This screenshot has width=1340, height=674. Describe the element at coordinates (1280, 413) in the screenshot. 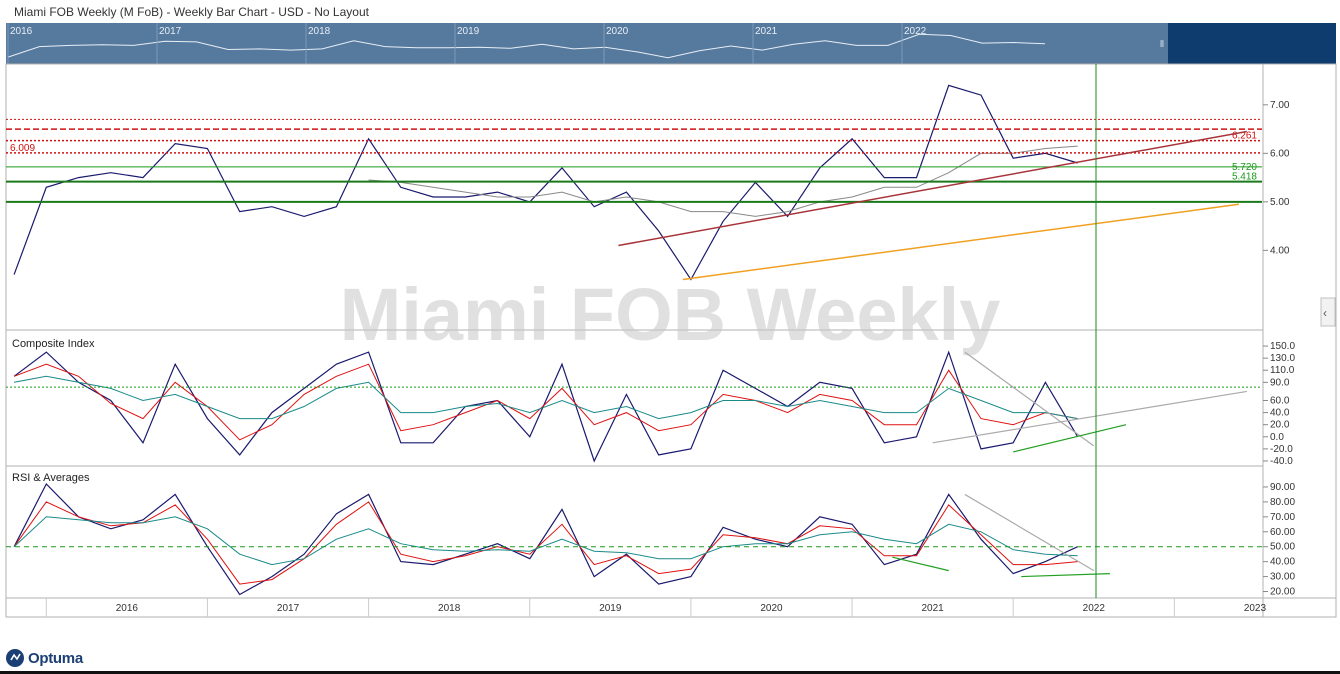

I see `composite-y-tick-label: 40.0` at that location.